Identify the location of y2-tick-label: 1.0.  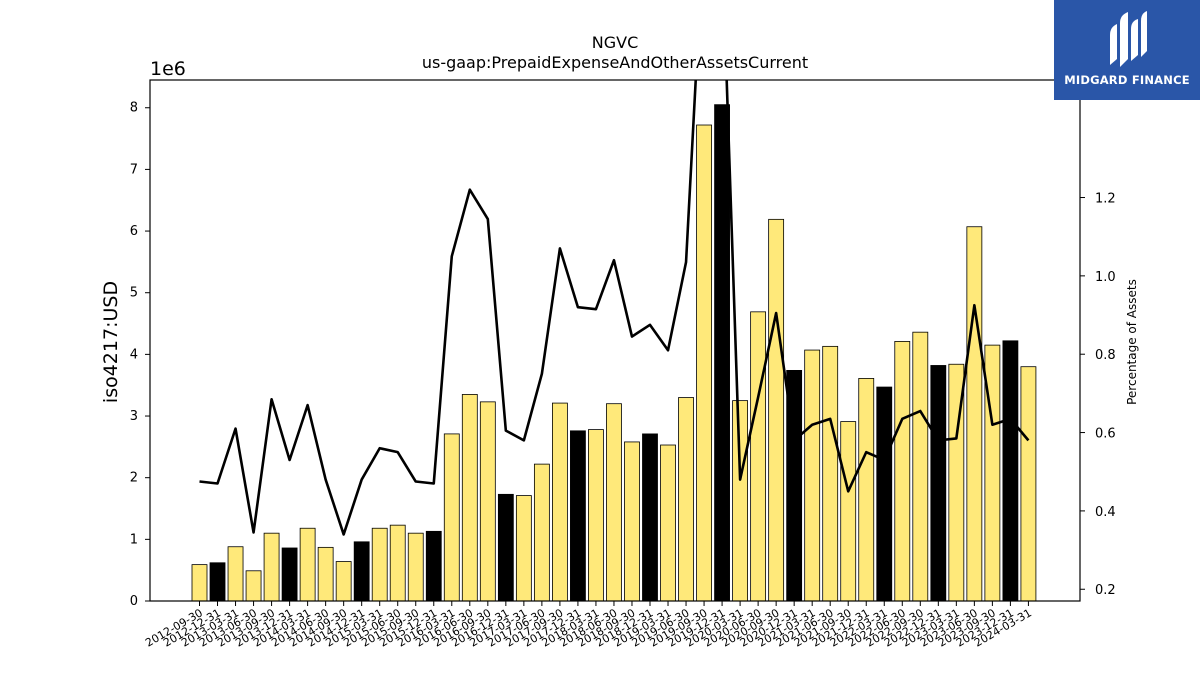
(1105, 277).